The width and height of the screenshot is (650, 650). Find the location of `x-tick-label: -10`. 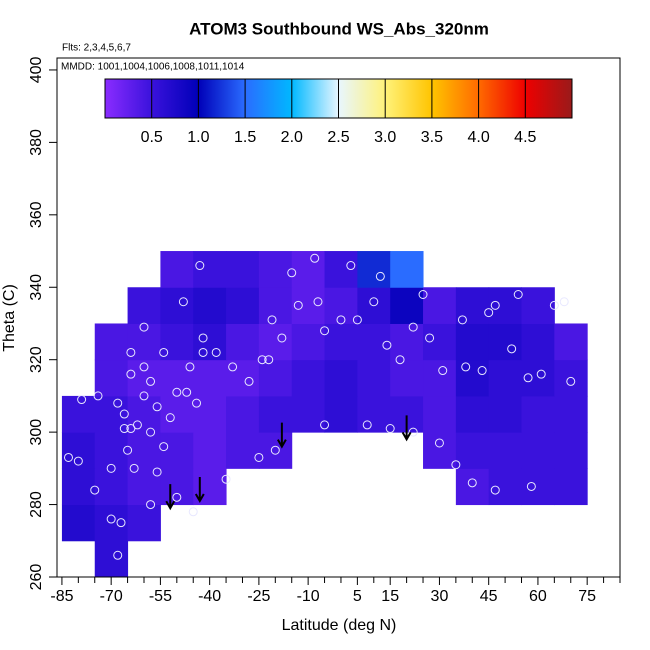

x-tick-label: -10 is located at coordinates (308, 596).